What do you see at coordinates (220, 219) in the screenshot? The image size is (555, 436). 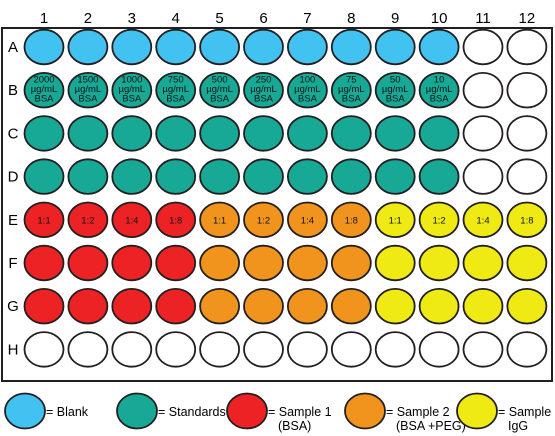 I see `well-E5: 1:1` at bounding box center [220, 219].